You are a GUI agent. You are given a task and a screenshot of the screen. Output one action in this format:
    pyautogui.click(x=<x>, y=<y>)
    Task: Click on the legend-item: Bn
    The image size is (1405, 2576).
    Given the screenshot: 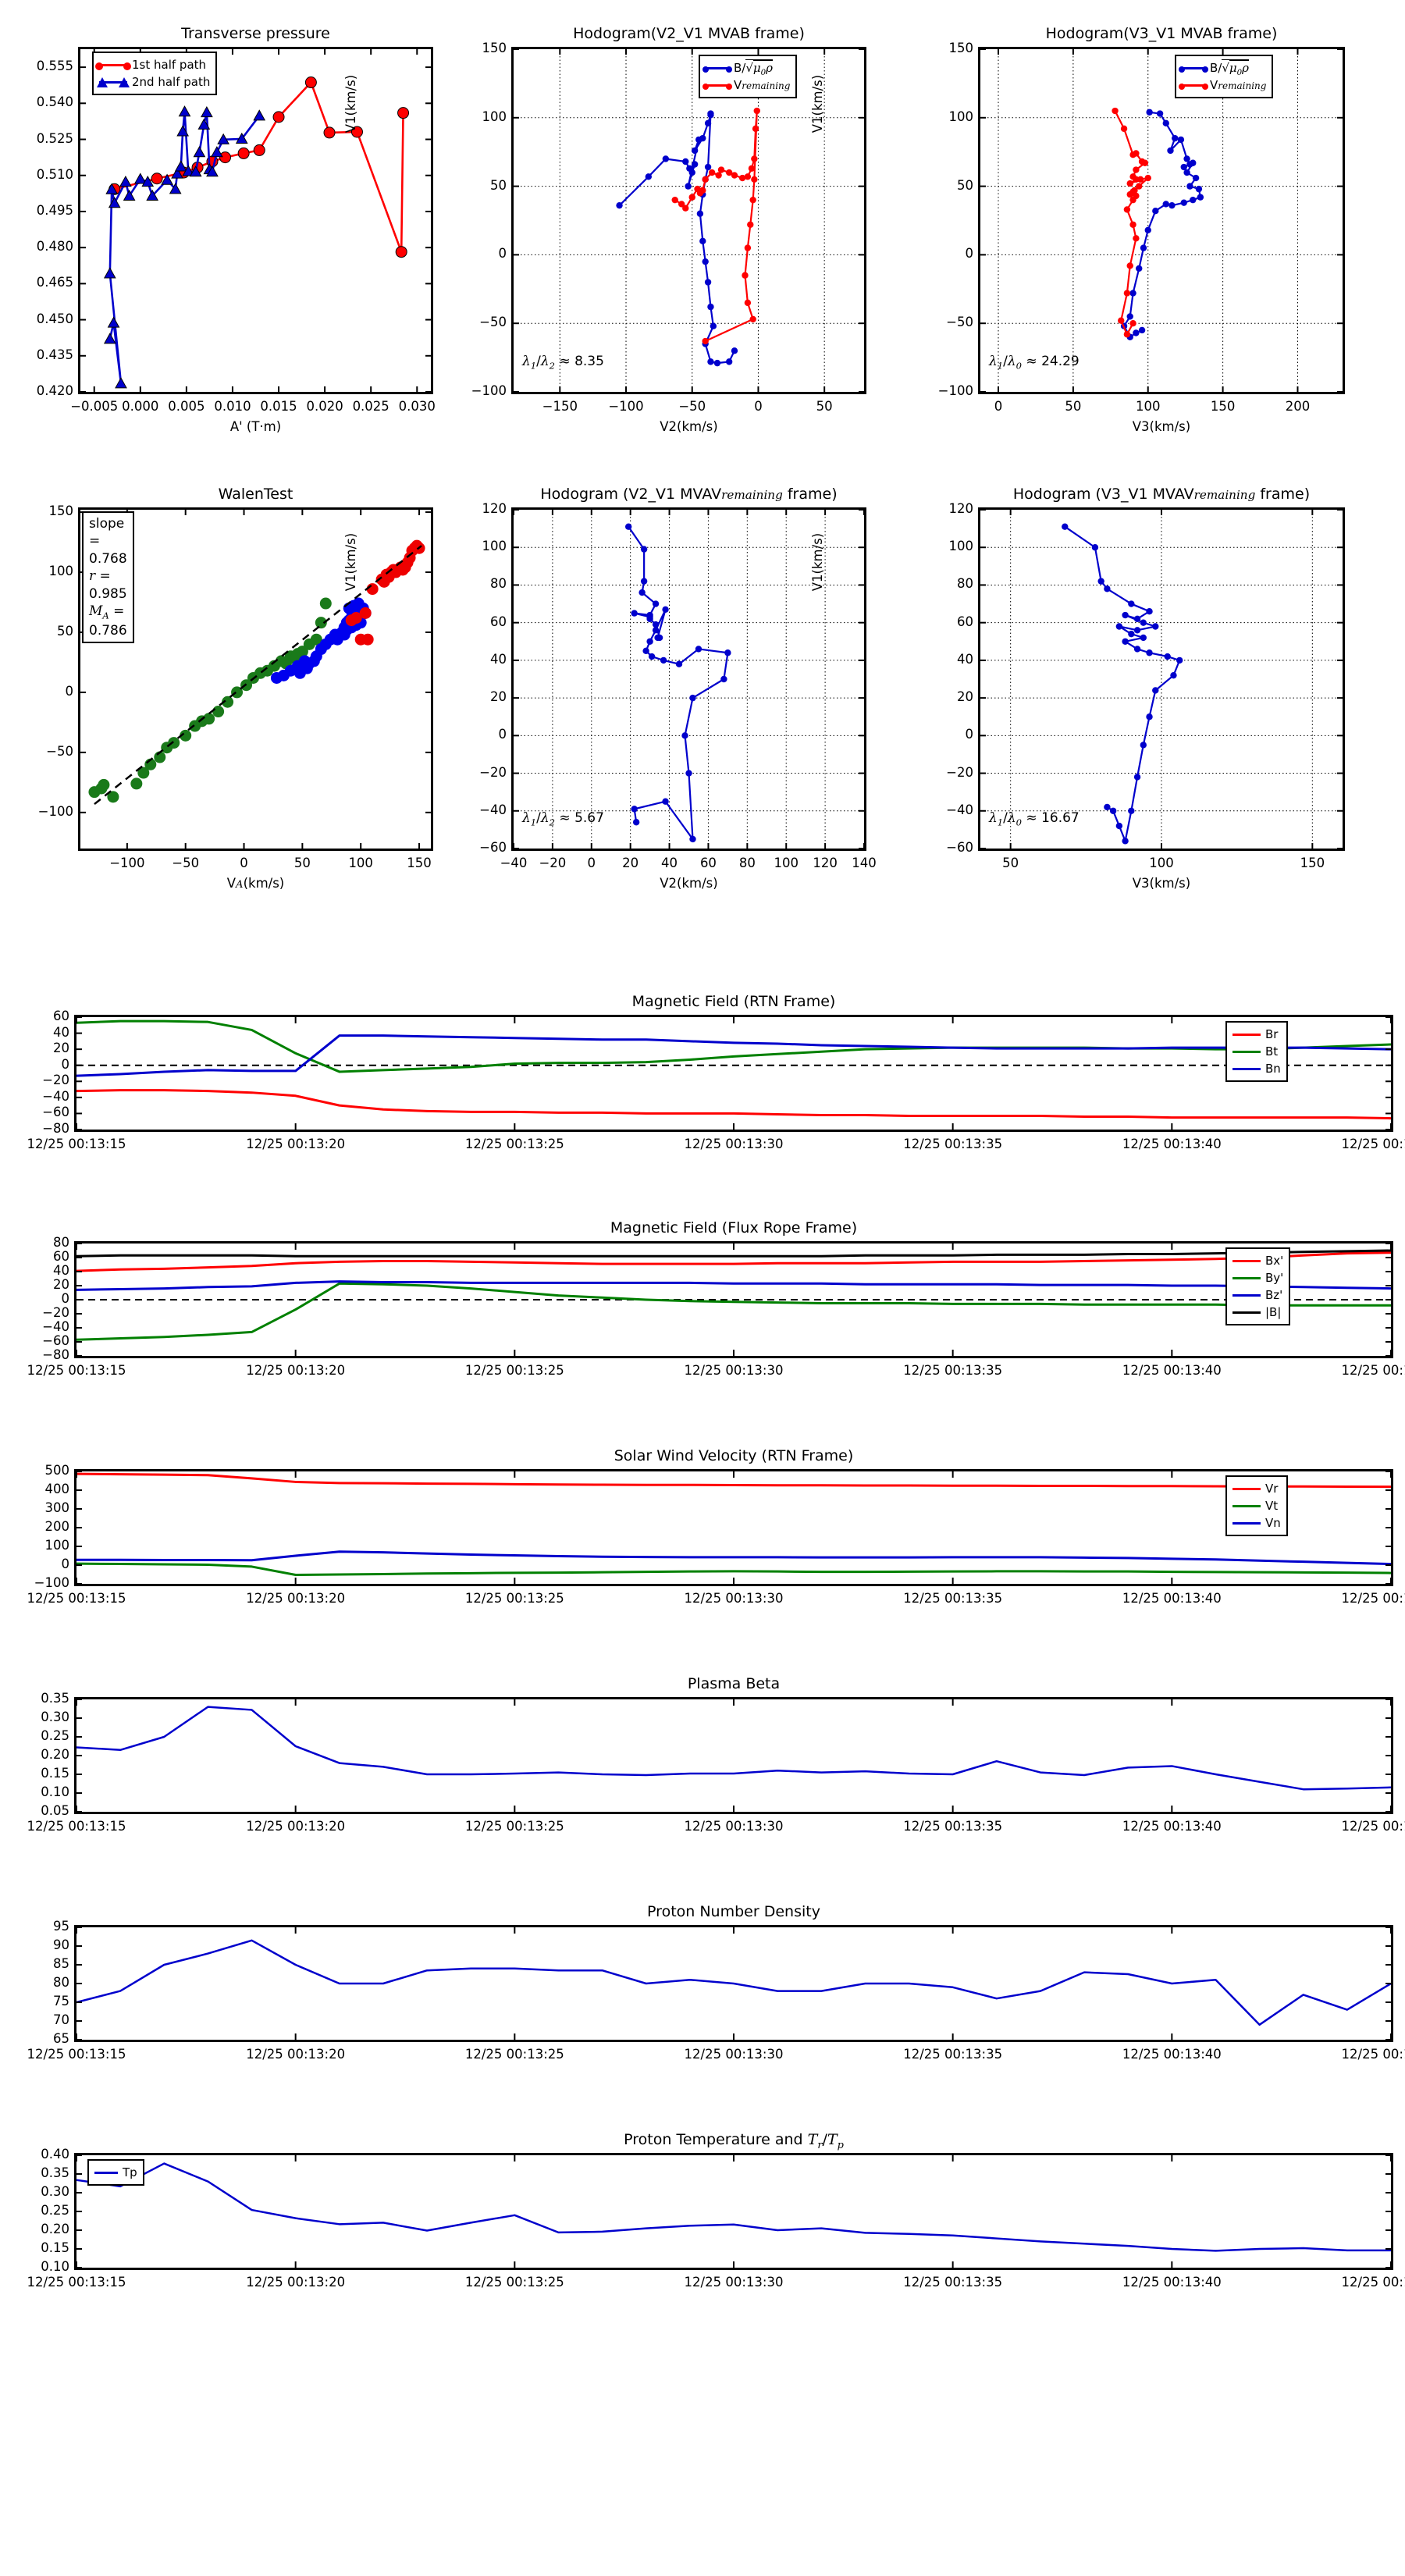 What is the action you would take?
    pyautogui.click(x=1256, y=1068)
    